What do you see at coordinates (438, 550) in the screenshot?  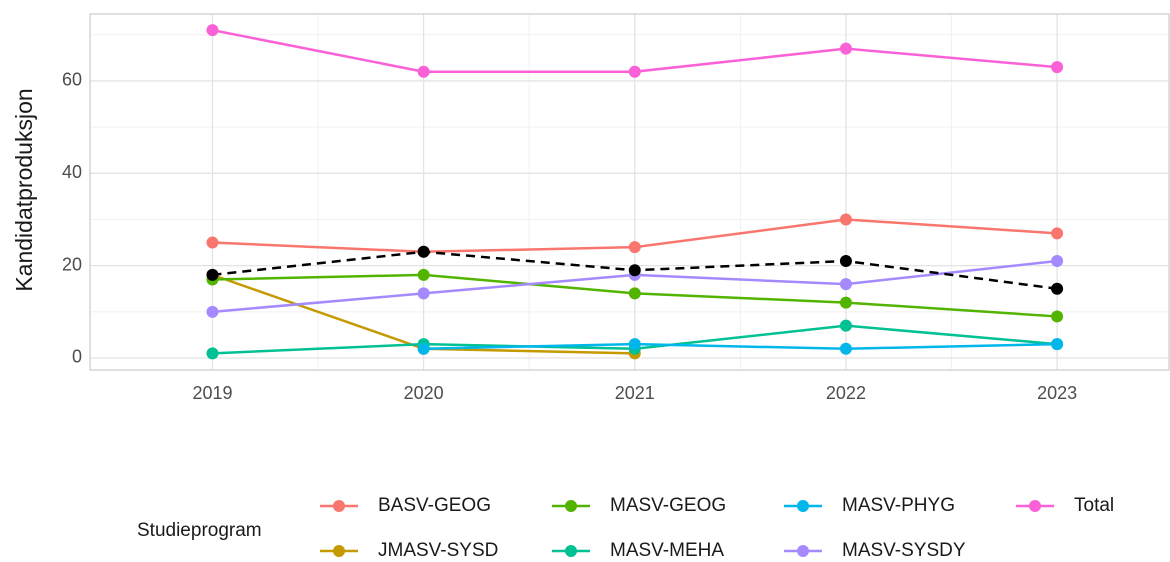 I see `legend-label: JMASV-SYSD` at bounding box center [438, 550].